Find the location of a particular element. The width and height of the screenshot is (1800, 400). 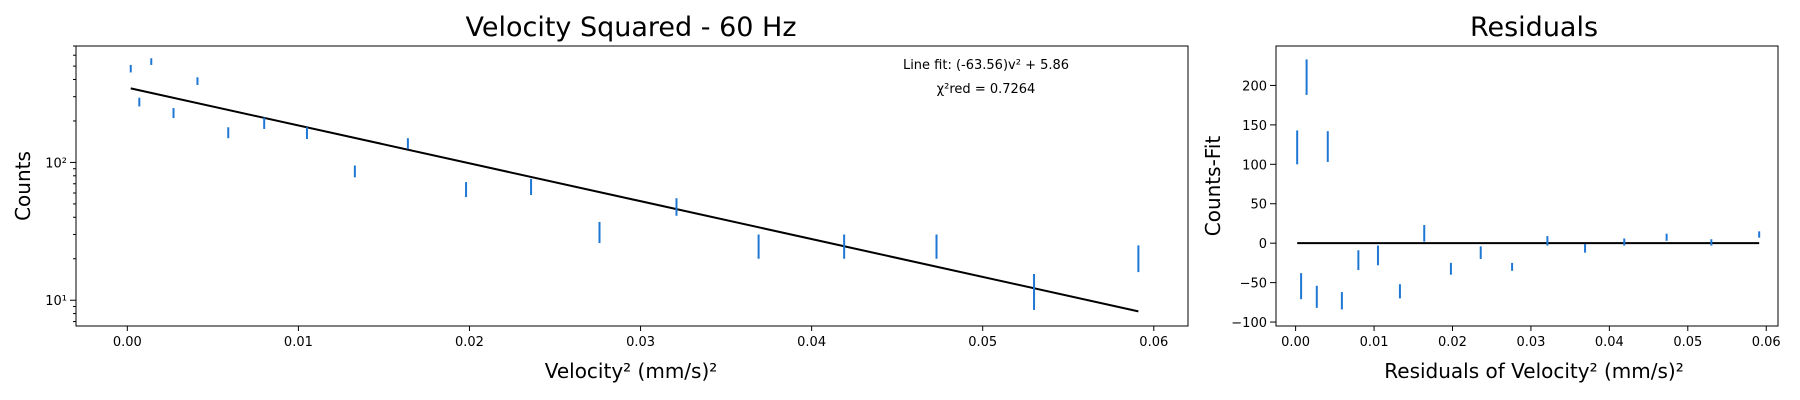

chart-title: Velocity Squared - 60 Hz is located at coordinates (630, 27).